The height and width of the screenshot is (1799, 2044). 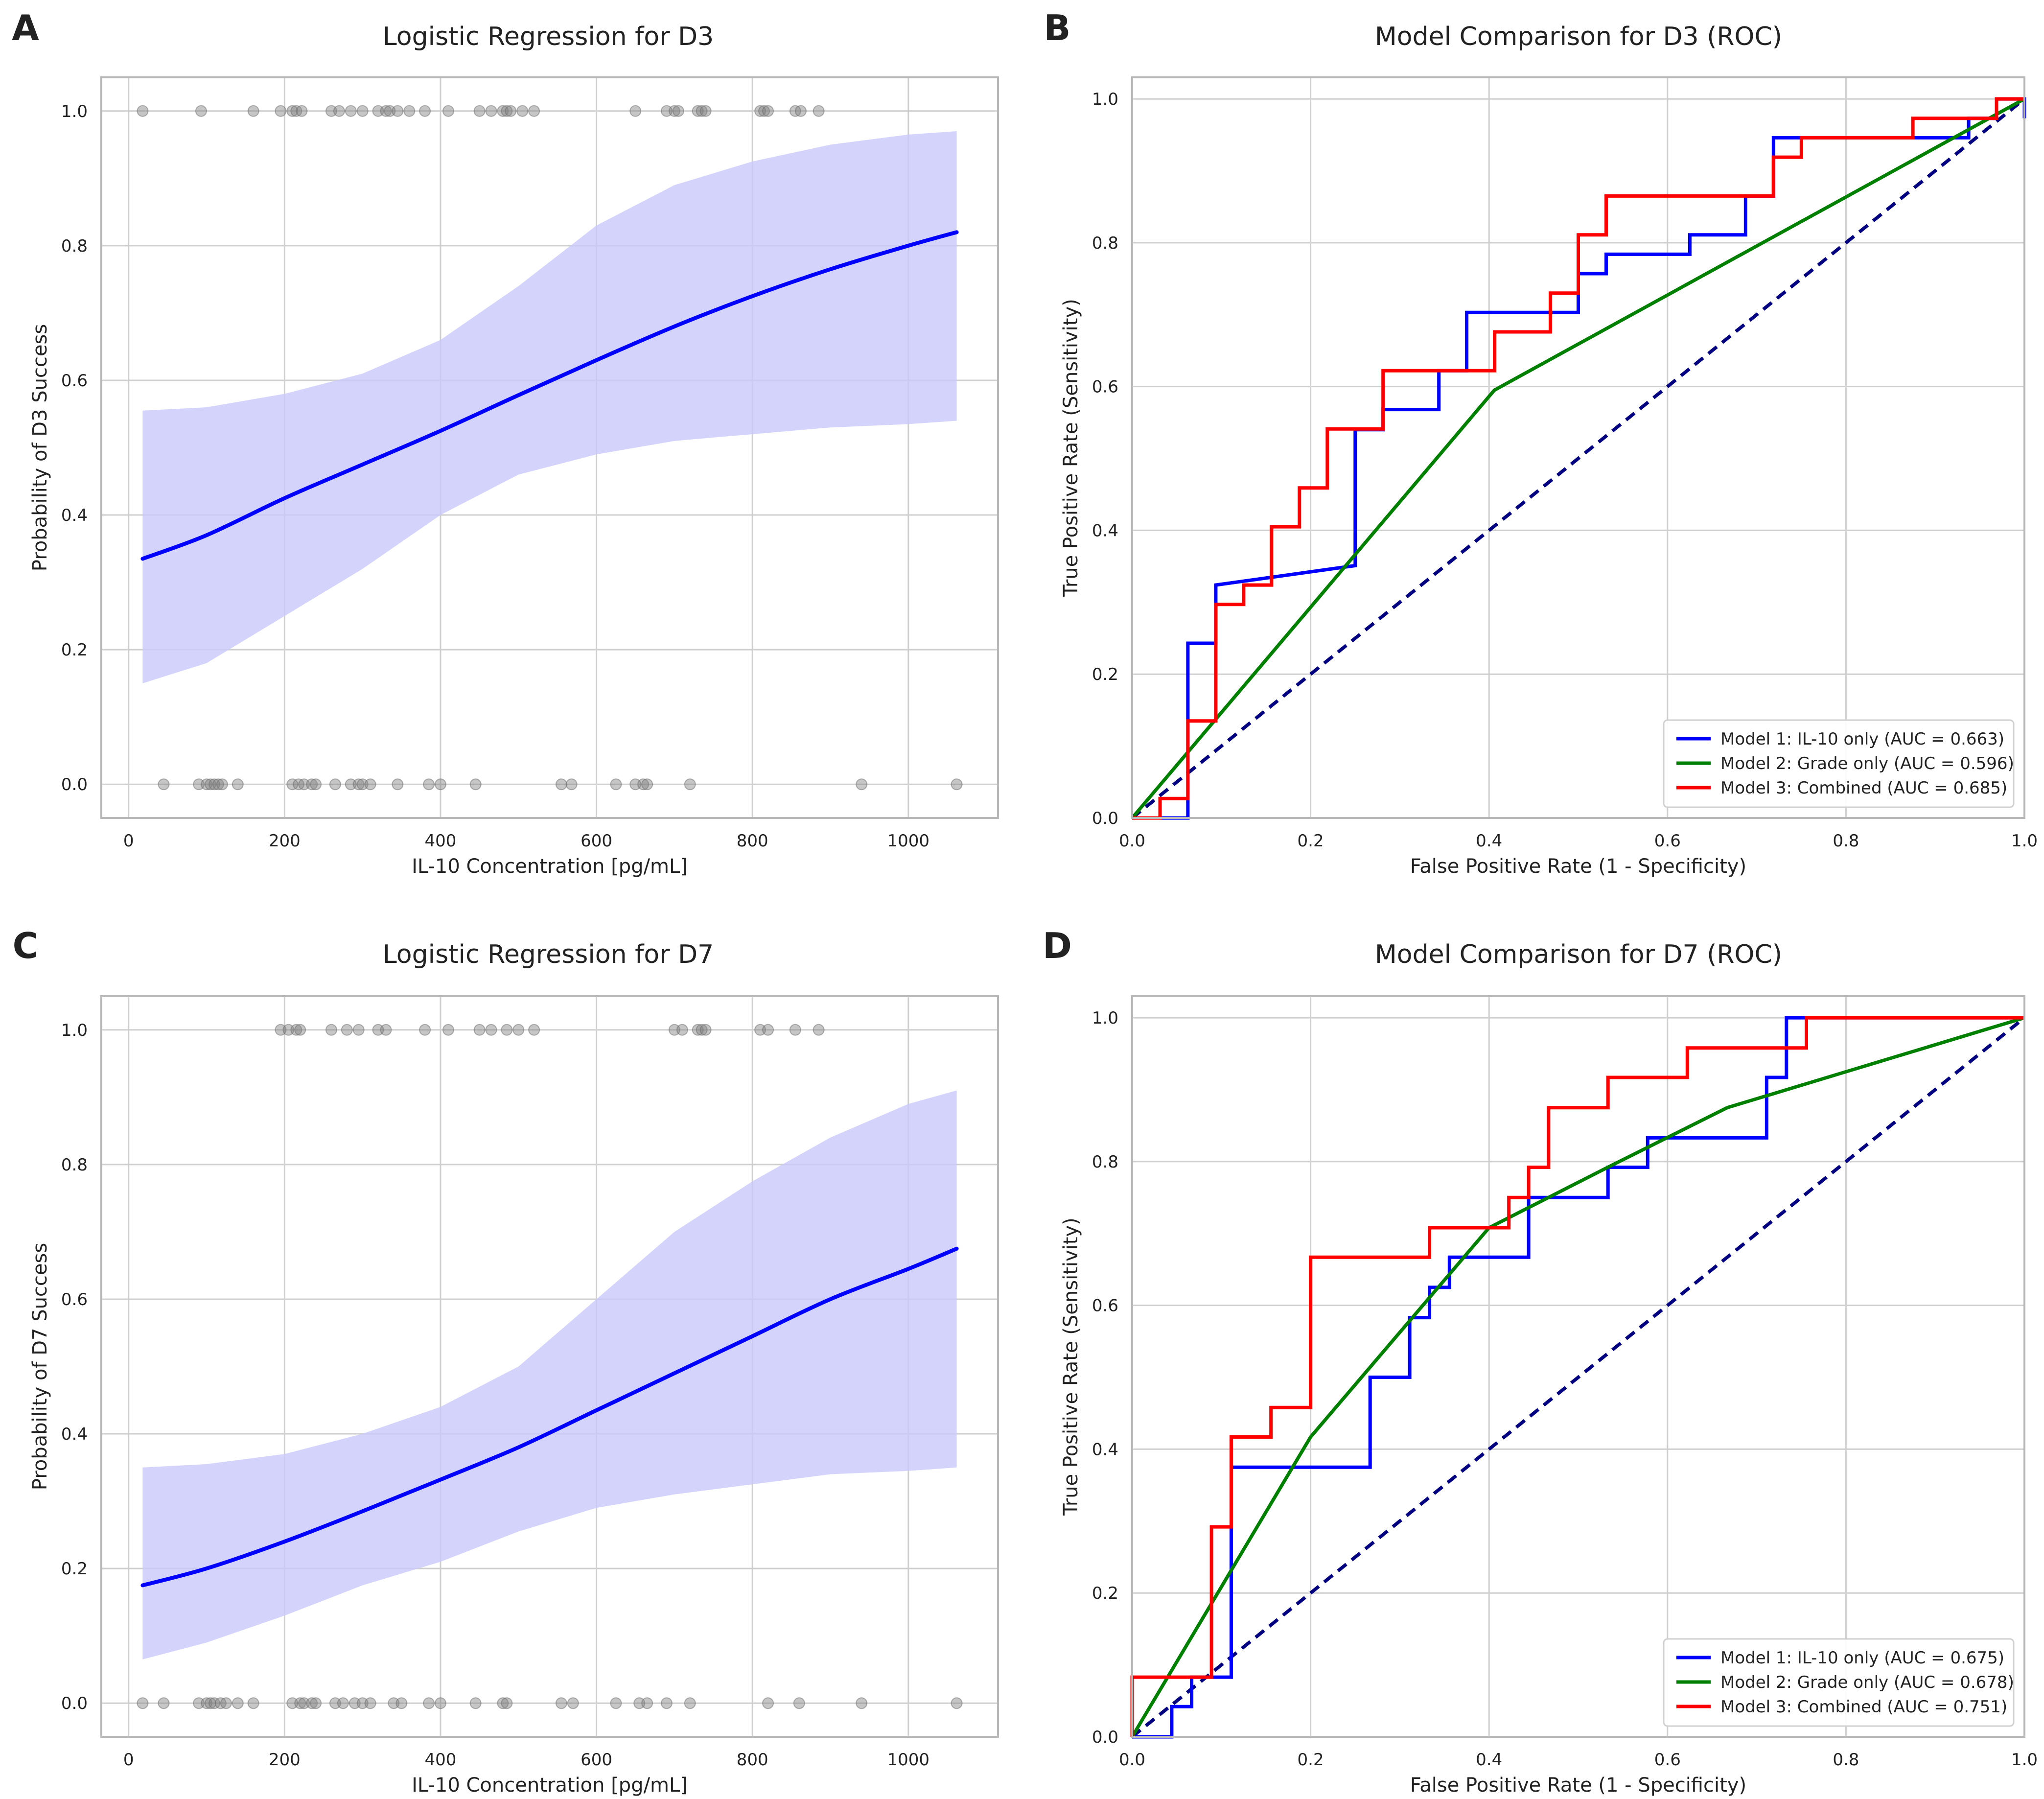 I want to click on x-tick-label: 0.2, so click(x=1311, y=1760).